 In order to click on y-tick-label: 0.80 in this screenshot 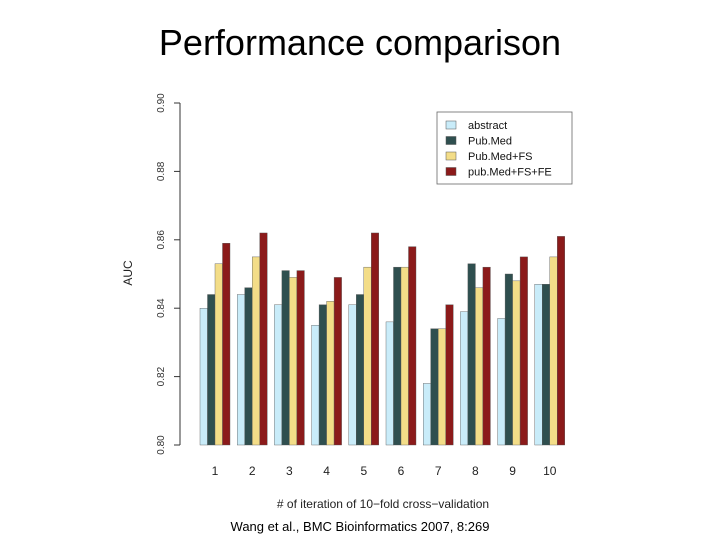, I will do `click(161, 445)`.